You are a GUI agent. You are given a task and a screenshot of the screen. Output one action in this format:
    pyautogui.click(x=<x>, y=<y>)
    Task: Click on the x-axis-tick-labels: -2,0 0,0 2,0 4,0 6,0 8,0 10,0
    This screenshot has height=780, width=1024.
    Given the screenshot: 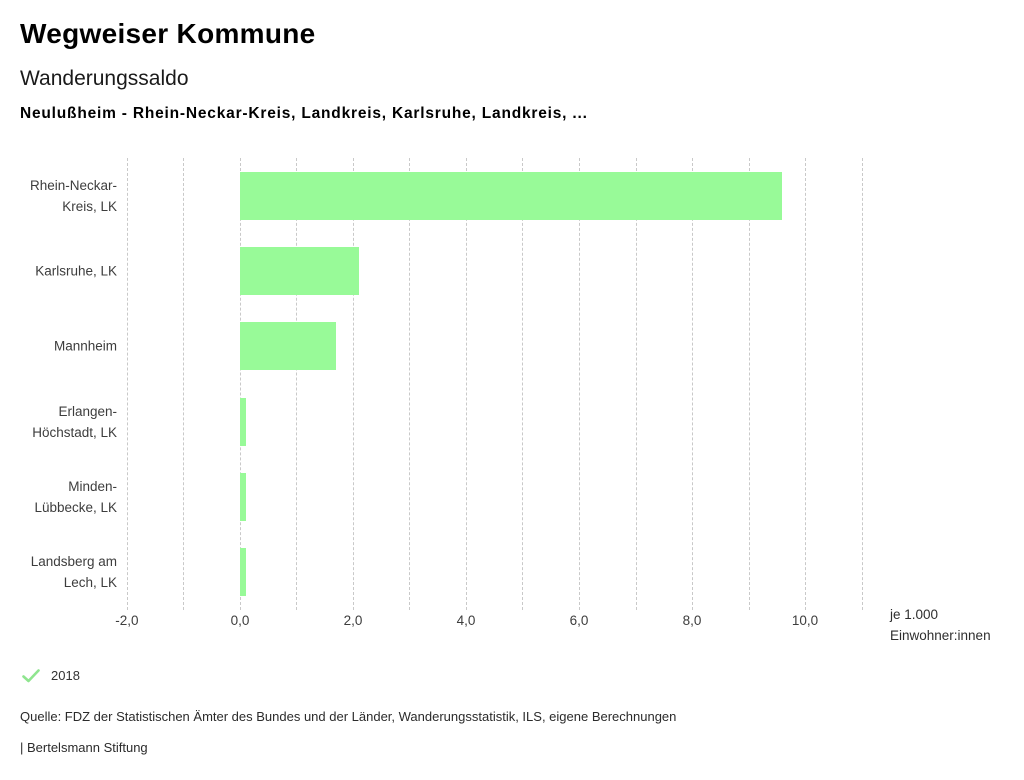 What is the action you would take?
    pyautogui.click(x=490, y=624)
    